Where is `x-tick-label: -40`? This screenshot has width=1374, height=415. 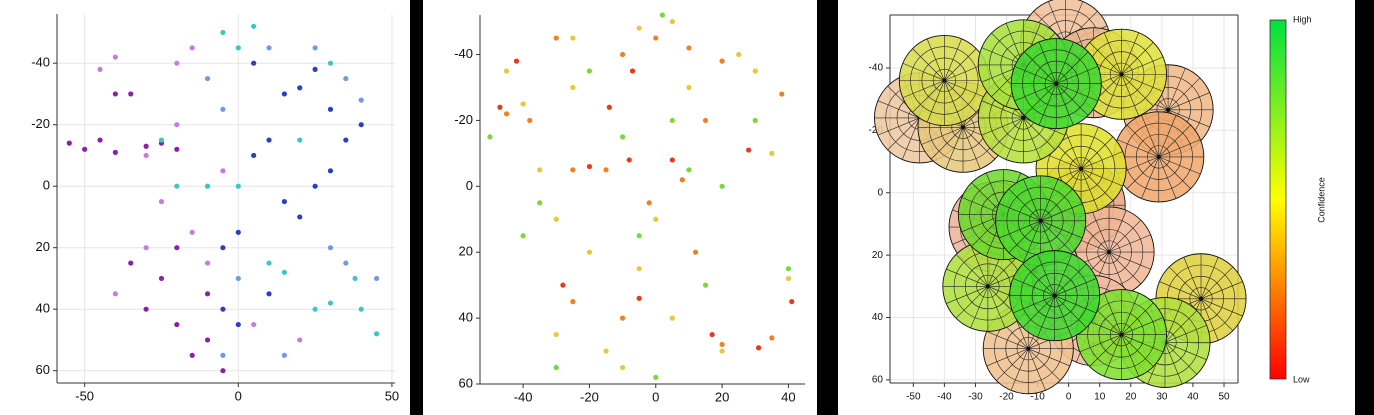
x-tick-label: -40 is located at coordinates (944, 397).